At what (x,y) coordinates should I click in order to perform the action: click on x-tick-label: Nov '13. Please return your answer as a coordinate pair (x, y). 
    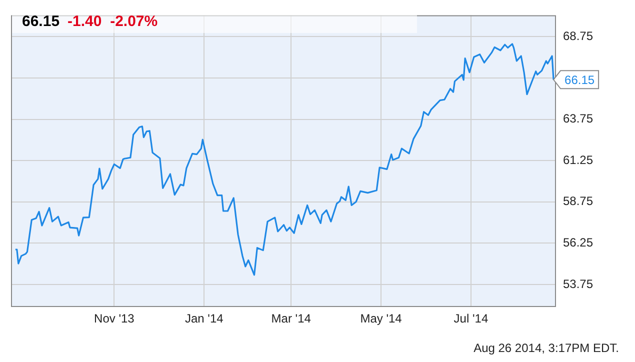
    Looking at the image, I should click on (114, 319).